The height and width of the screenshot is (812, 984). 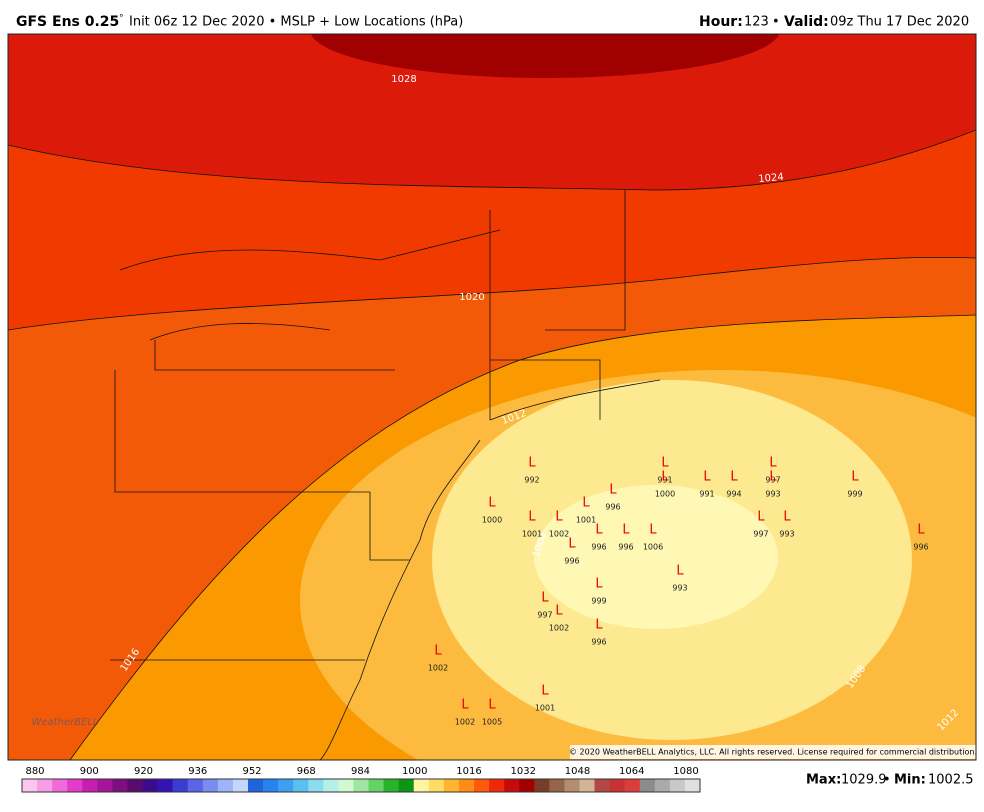 What do you see at coordinates (899, 22) in the screenshot?
I see `valid: 09z Thu 17 Dec 2020` at bounding box center [899, 22].